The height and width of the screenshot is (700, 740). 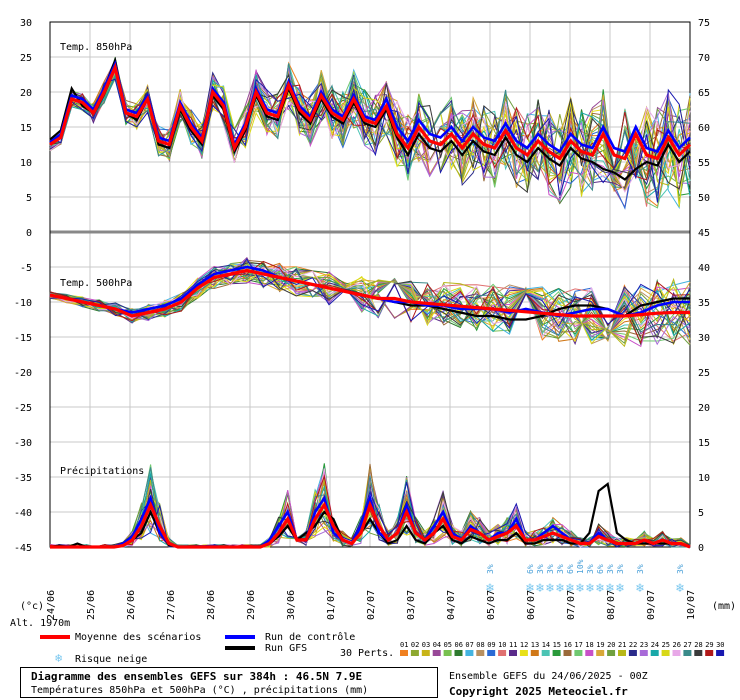 What do you see at coordinates (331, 605) in the screenshot?
I see `x-date-label: 01/07` at bounding box center [331, 605].